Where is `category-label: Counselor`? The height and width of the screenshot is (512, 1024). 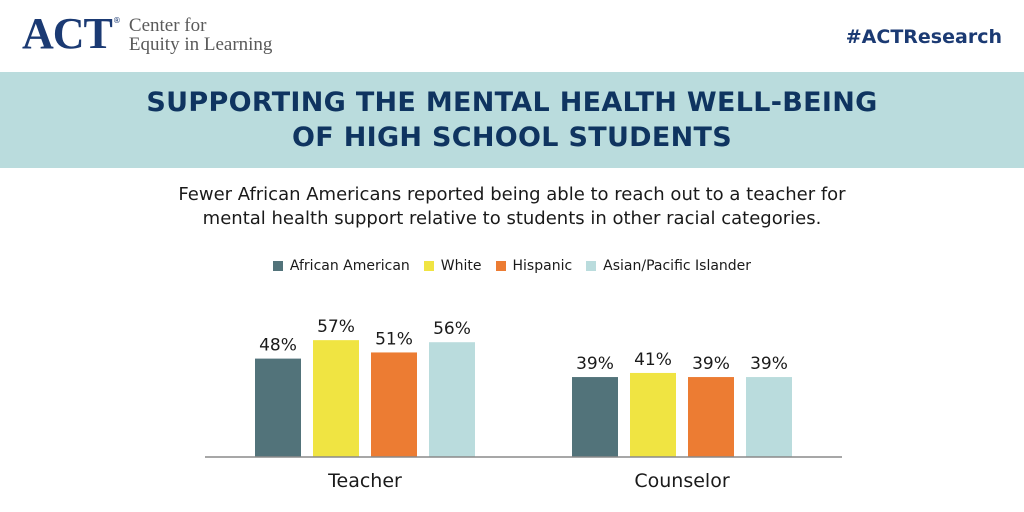
category-label: Counselor is located at coordinates (681, 481).